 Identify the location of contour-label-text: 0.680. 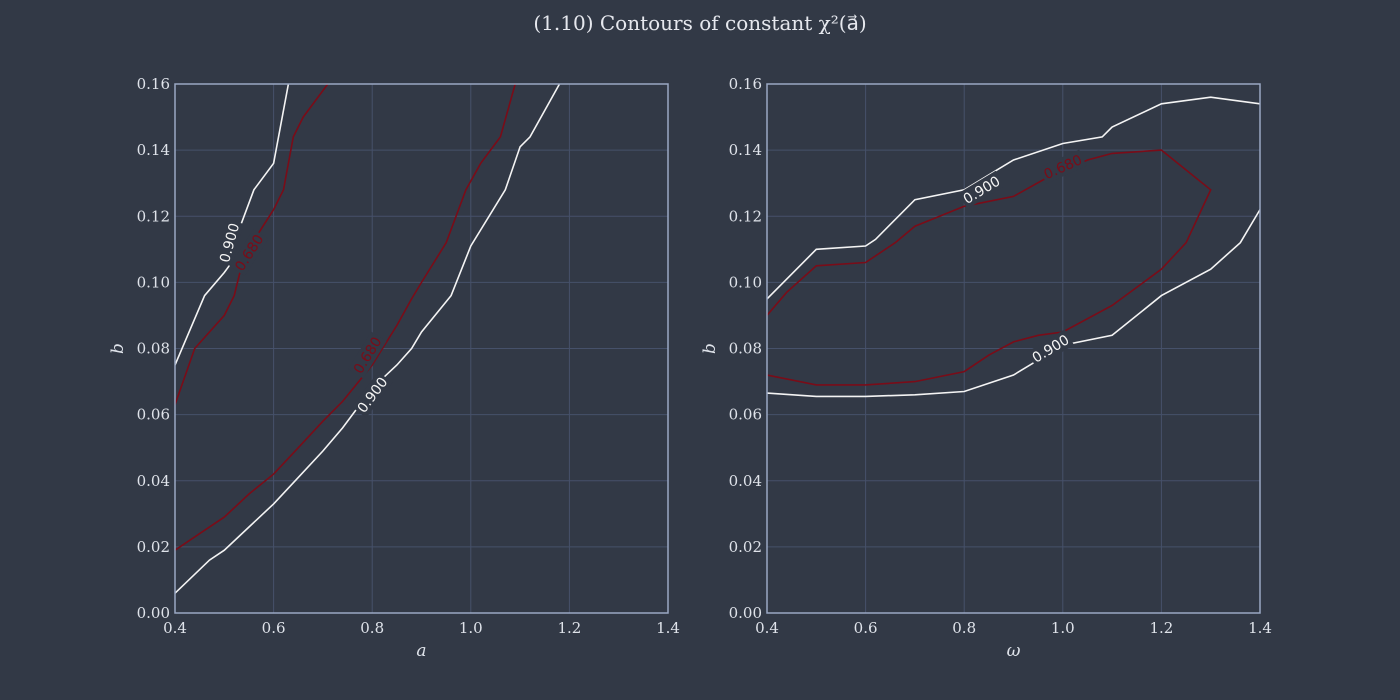
(368, 355).